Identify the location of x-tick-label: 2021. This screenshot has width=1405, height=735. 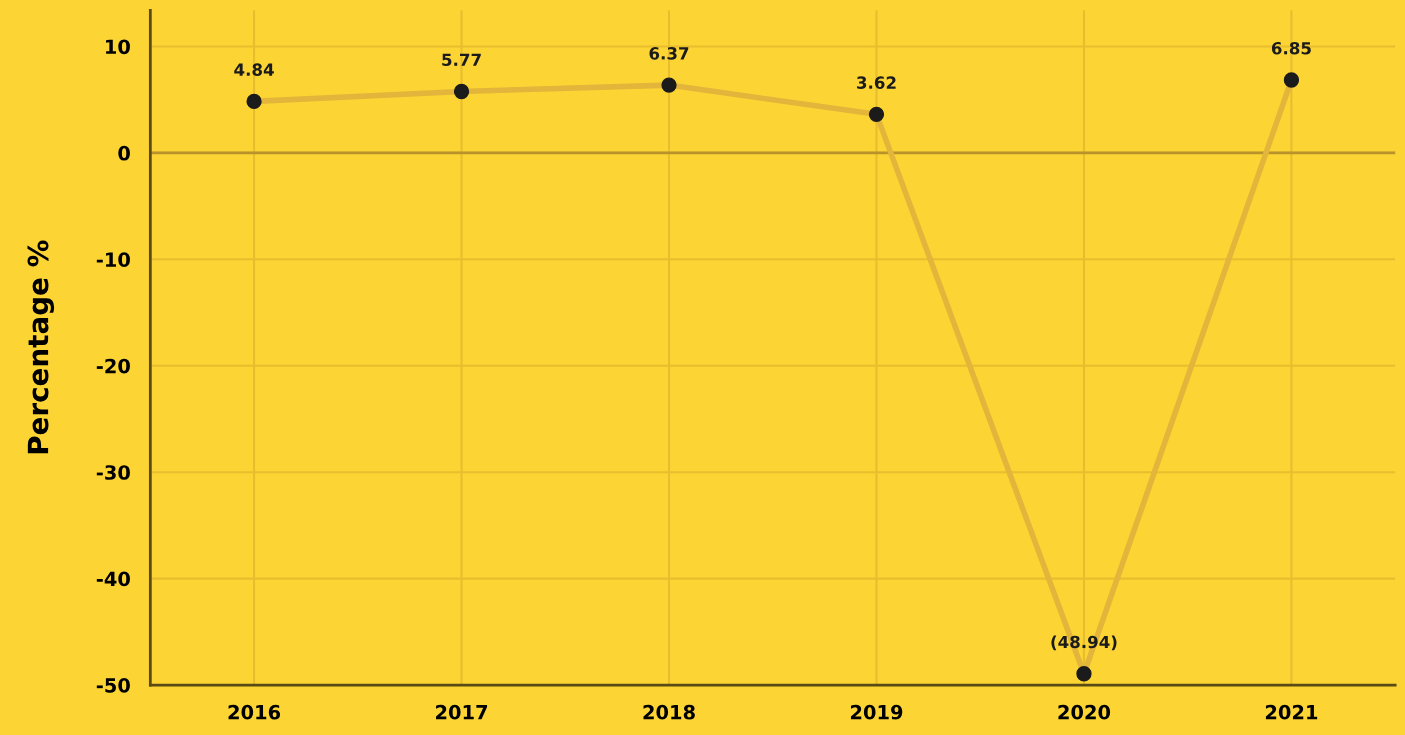
(1291, 712).